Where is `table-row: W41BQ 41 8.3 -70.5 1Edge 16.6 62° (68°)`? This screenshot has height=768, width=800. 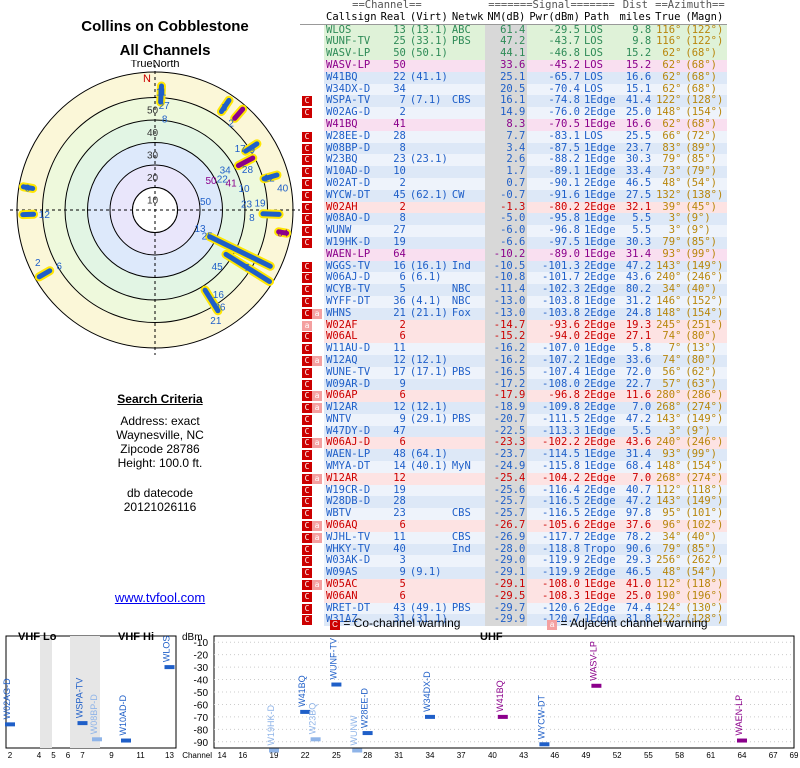 table-row: W41BQ 41 8.3 -70.5 1Edge 16.6 62° (68°) is located at coordinates (513, 124).